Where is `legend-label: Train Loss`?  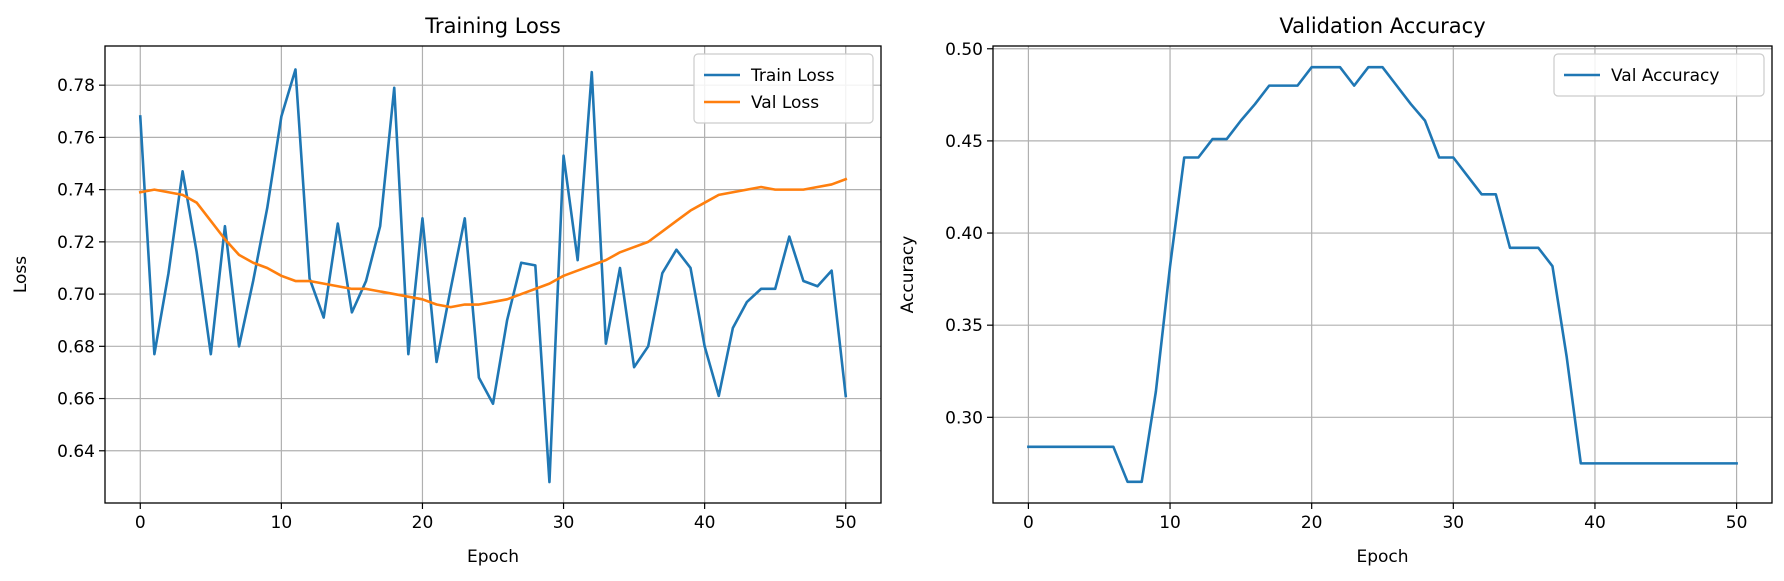
legend-label: Train Loss is located at coordinates (792, 76).